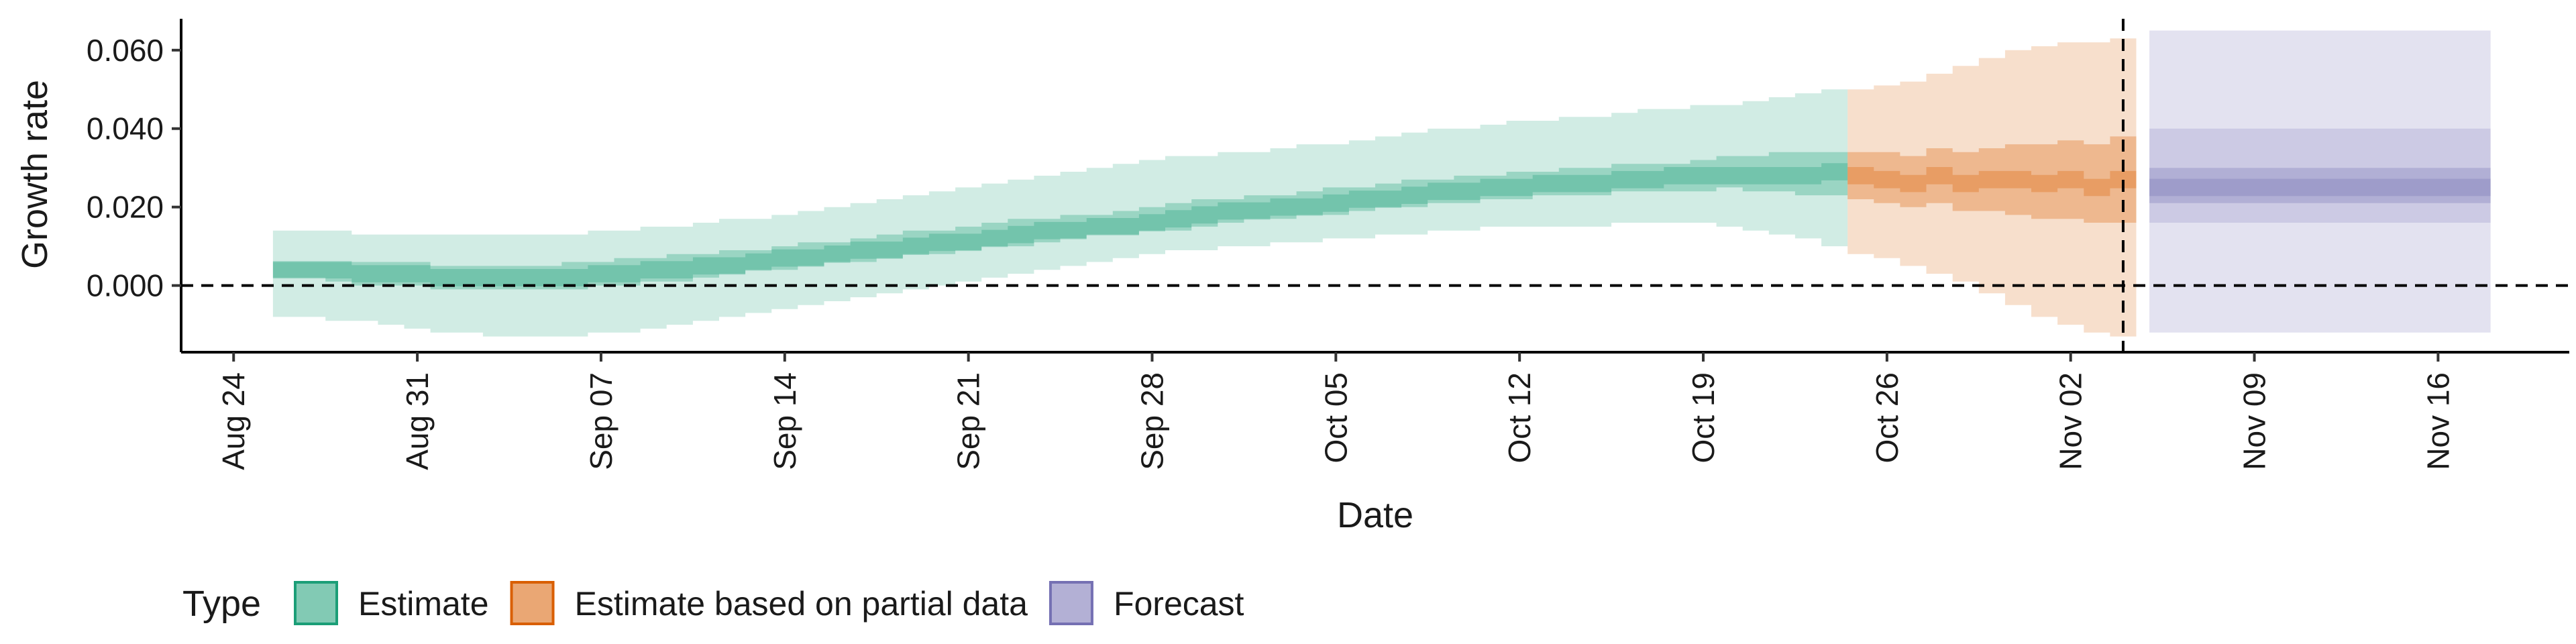 This screenshot has height=644, width=2576. I want to click on x-tick-label: Nov 16, so click(2437, 421).